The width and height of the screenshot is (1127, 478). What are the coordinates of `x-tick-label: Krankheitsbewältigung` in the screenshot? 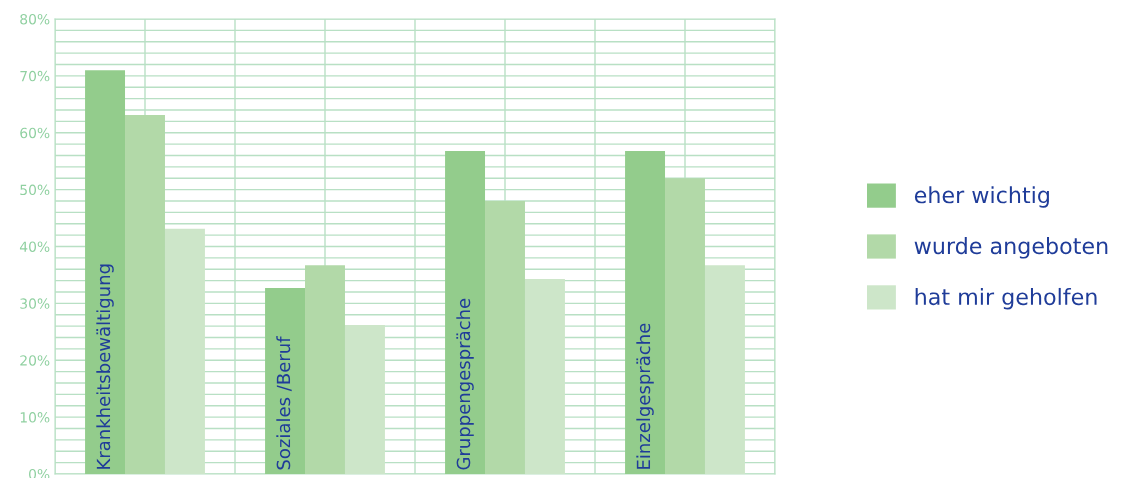 It's located at (105, 366).